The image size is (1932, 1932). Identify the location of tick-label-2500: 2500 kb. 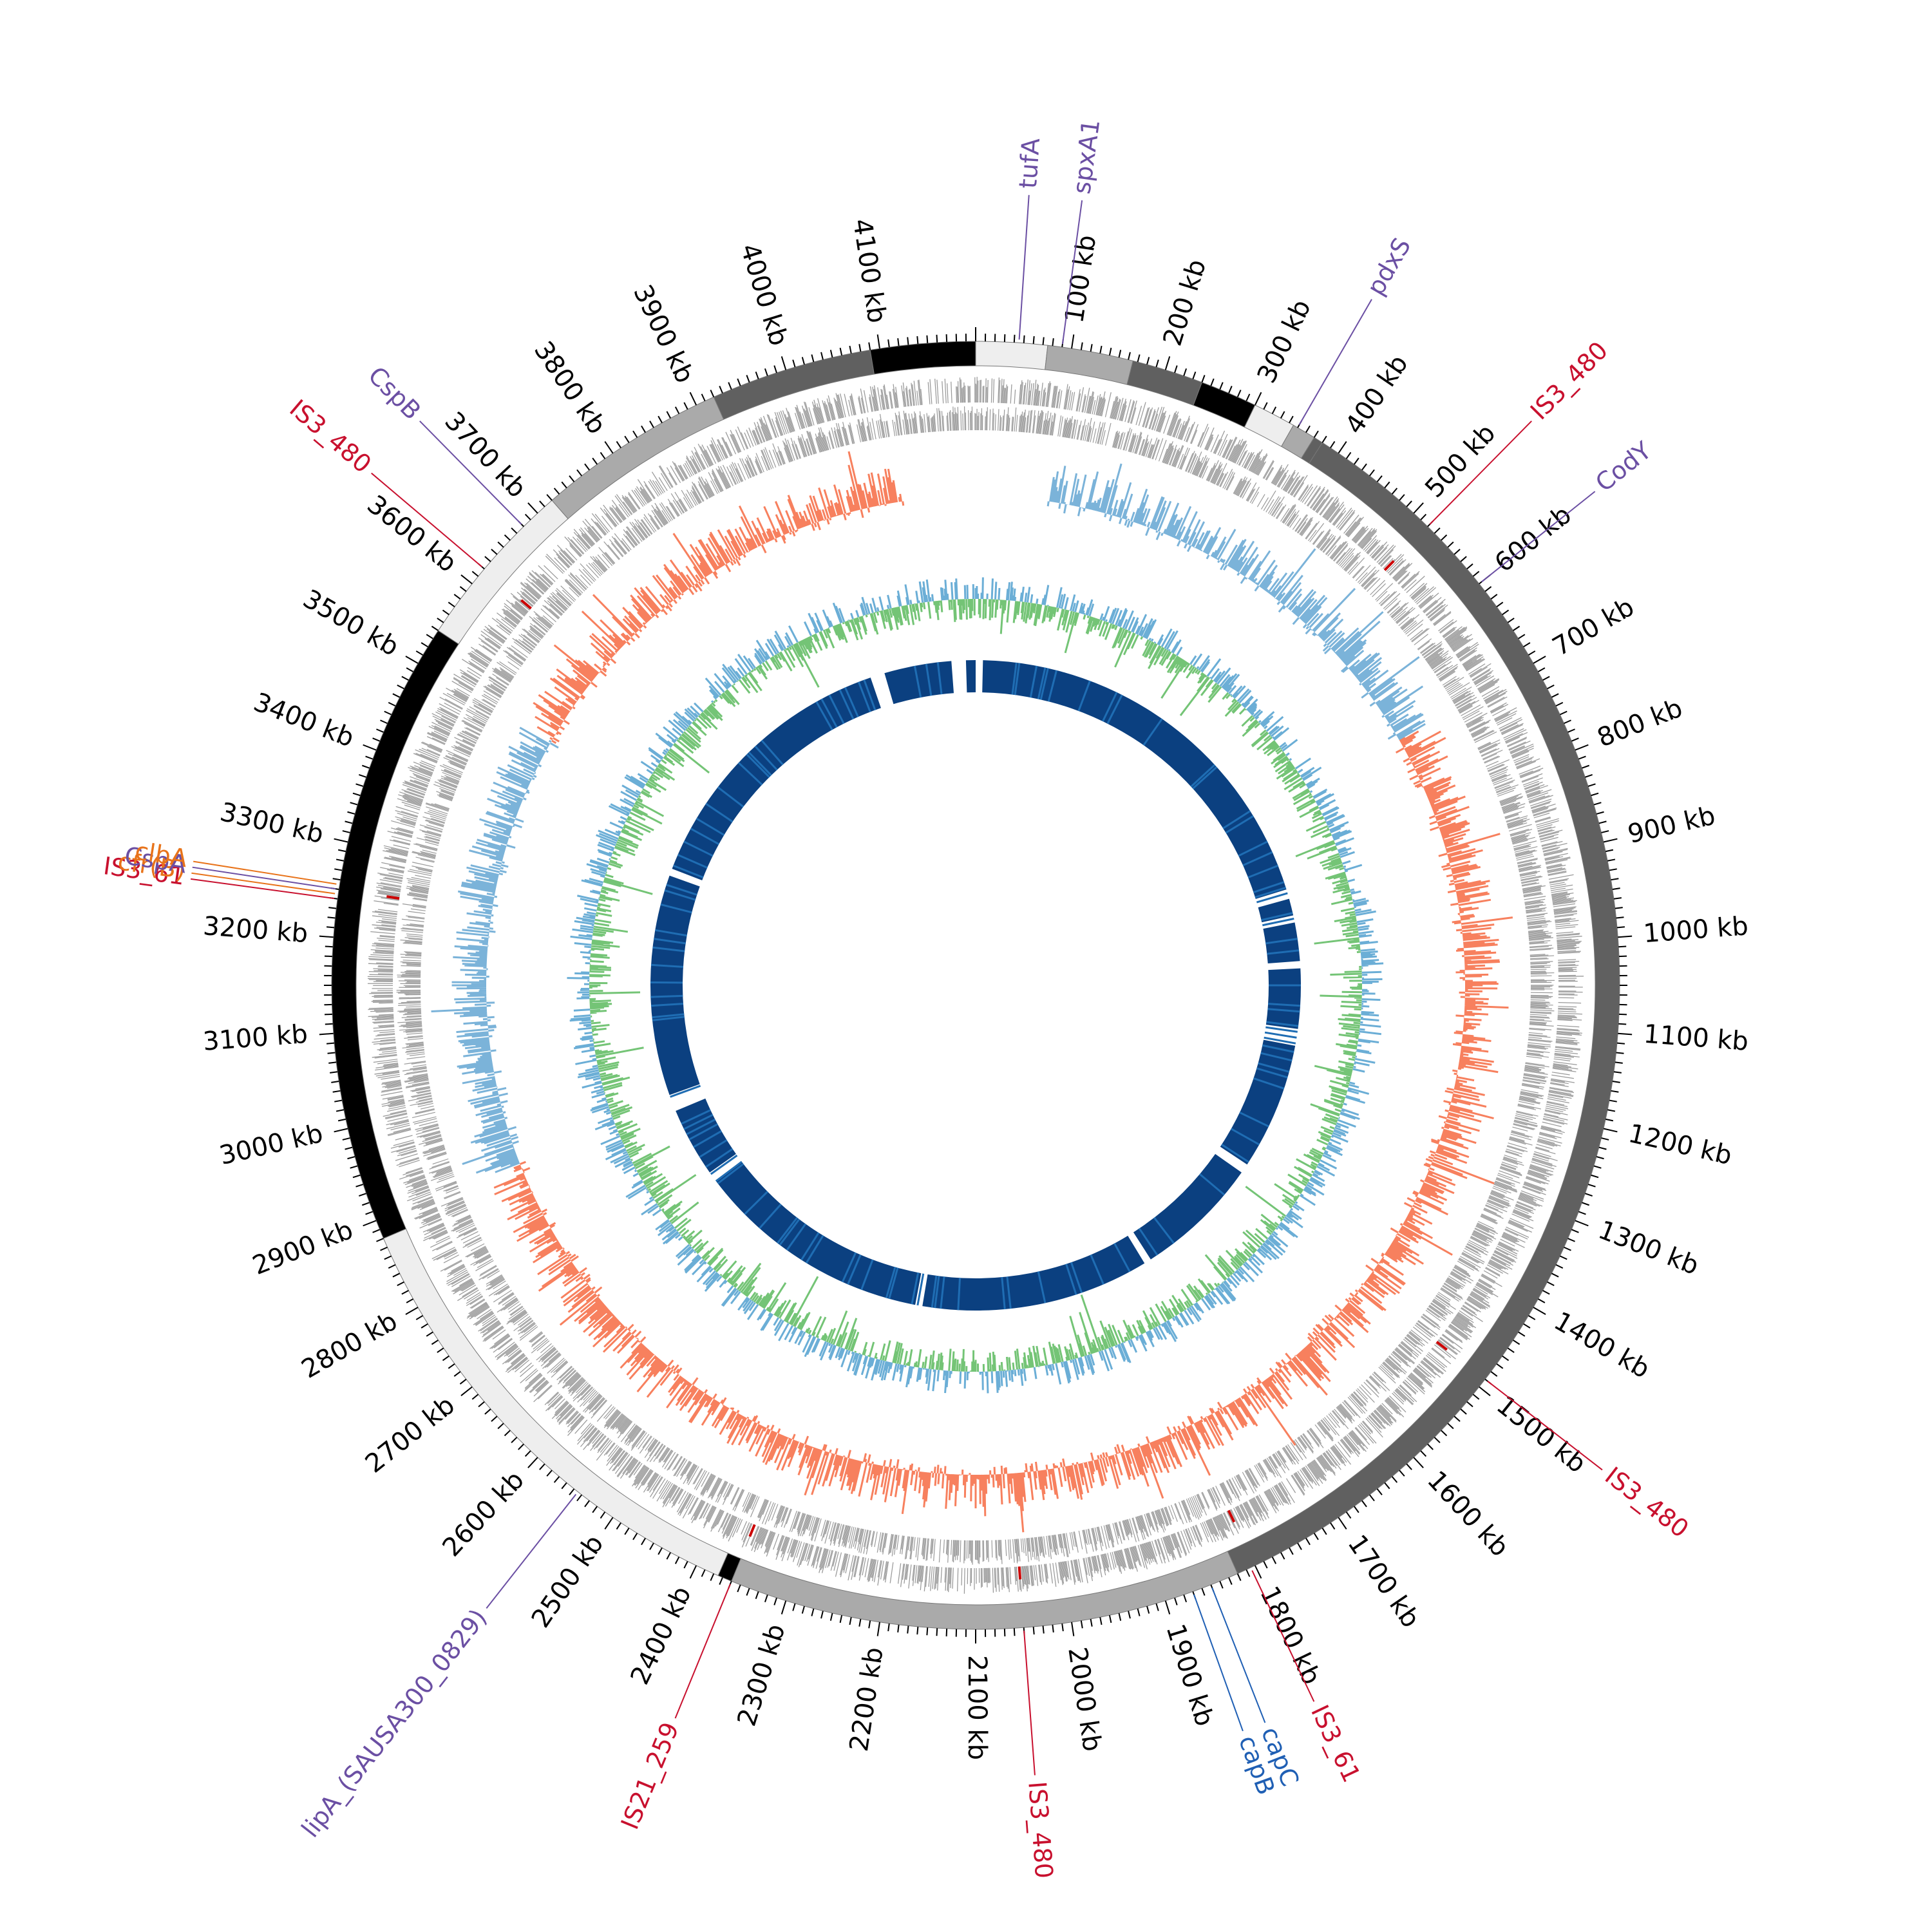
(568, 1581).